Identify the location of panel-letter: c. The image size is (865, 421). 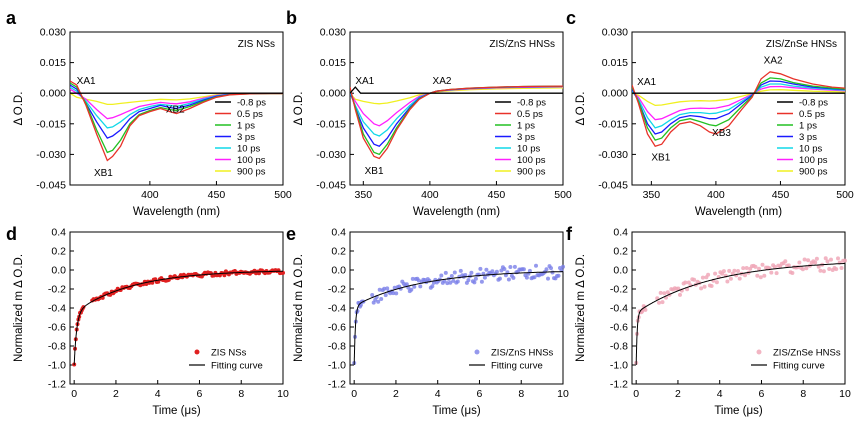
(571, 18).